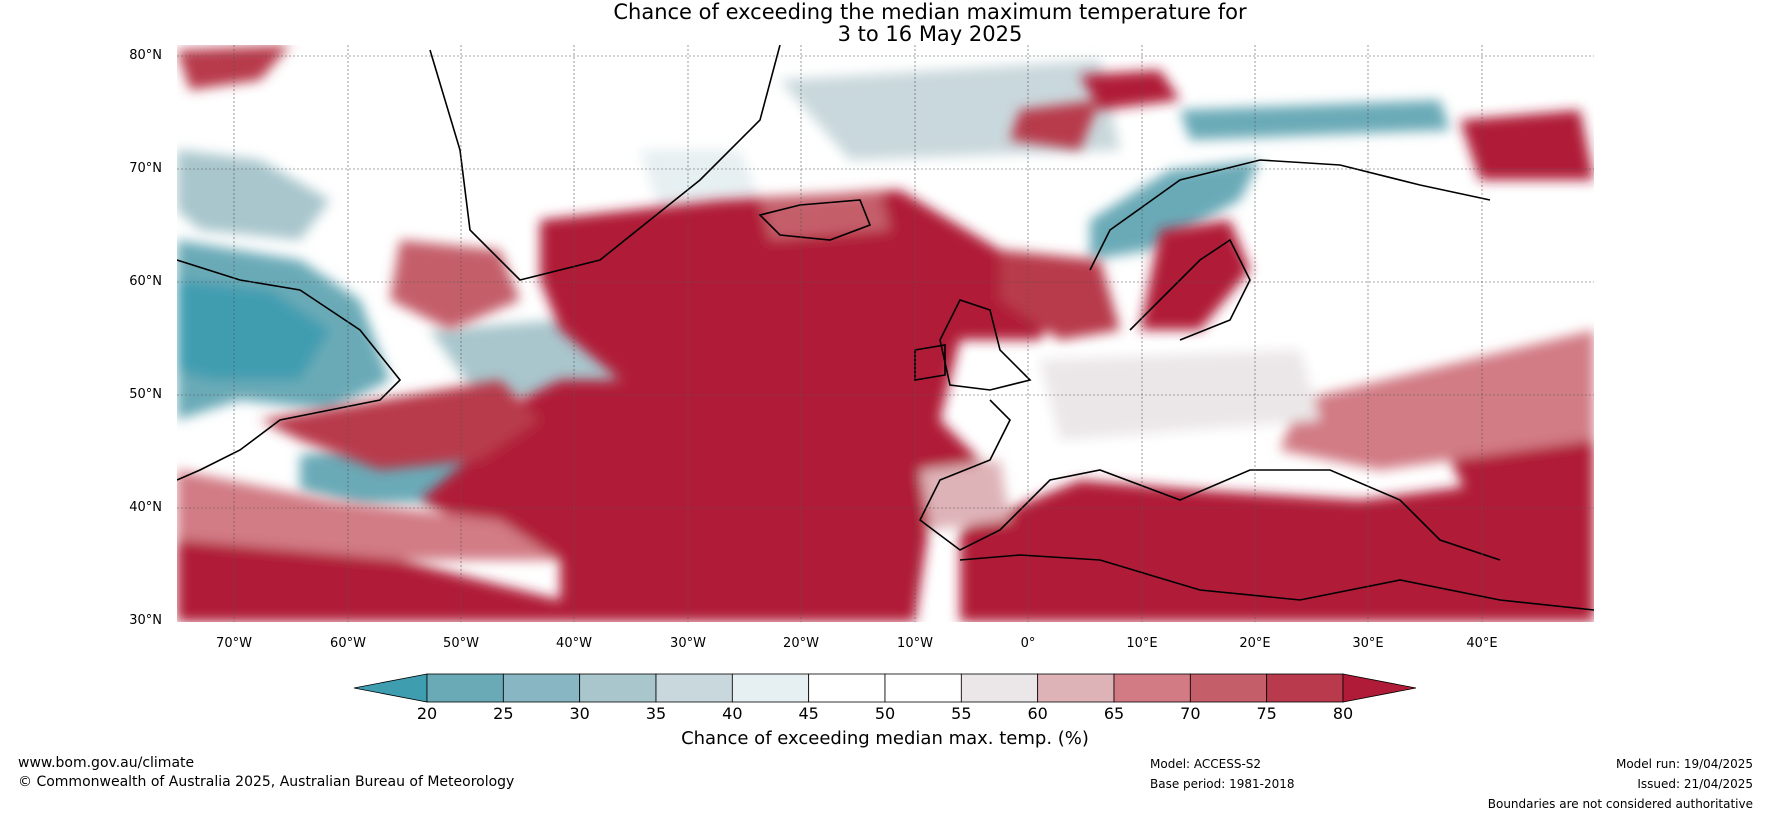  I want to click on lon-label-60w: 60°W, so click(348, 643).